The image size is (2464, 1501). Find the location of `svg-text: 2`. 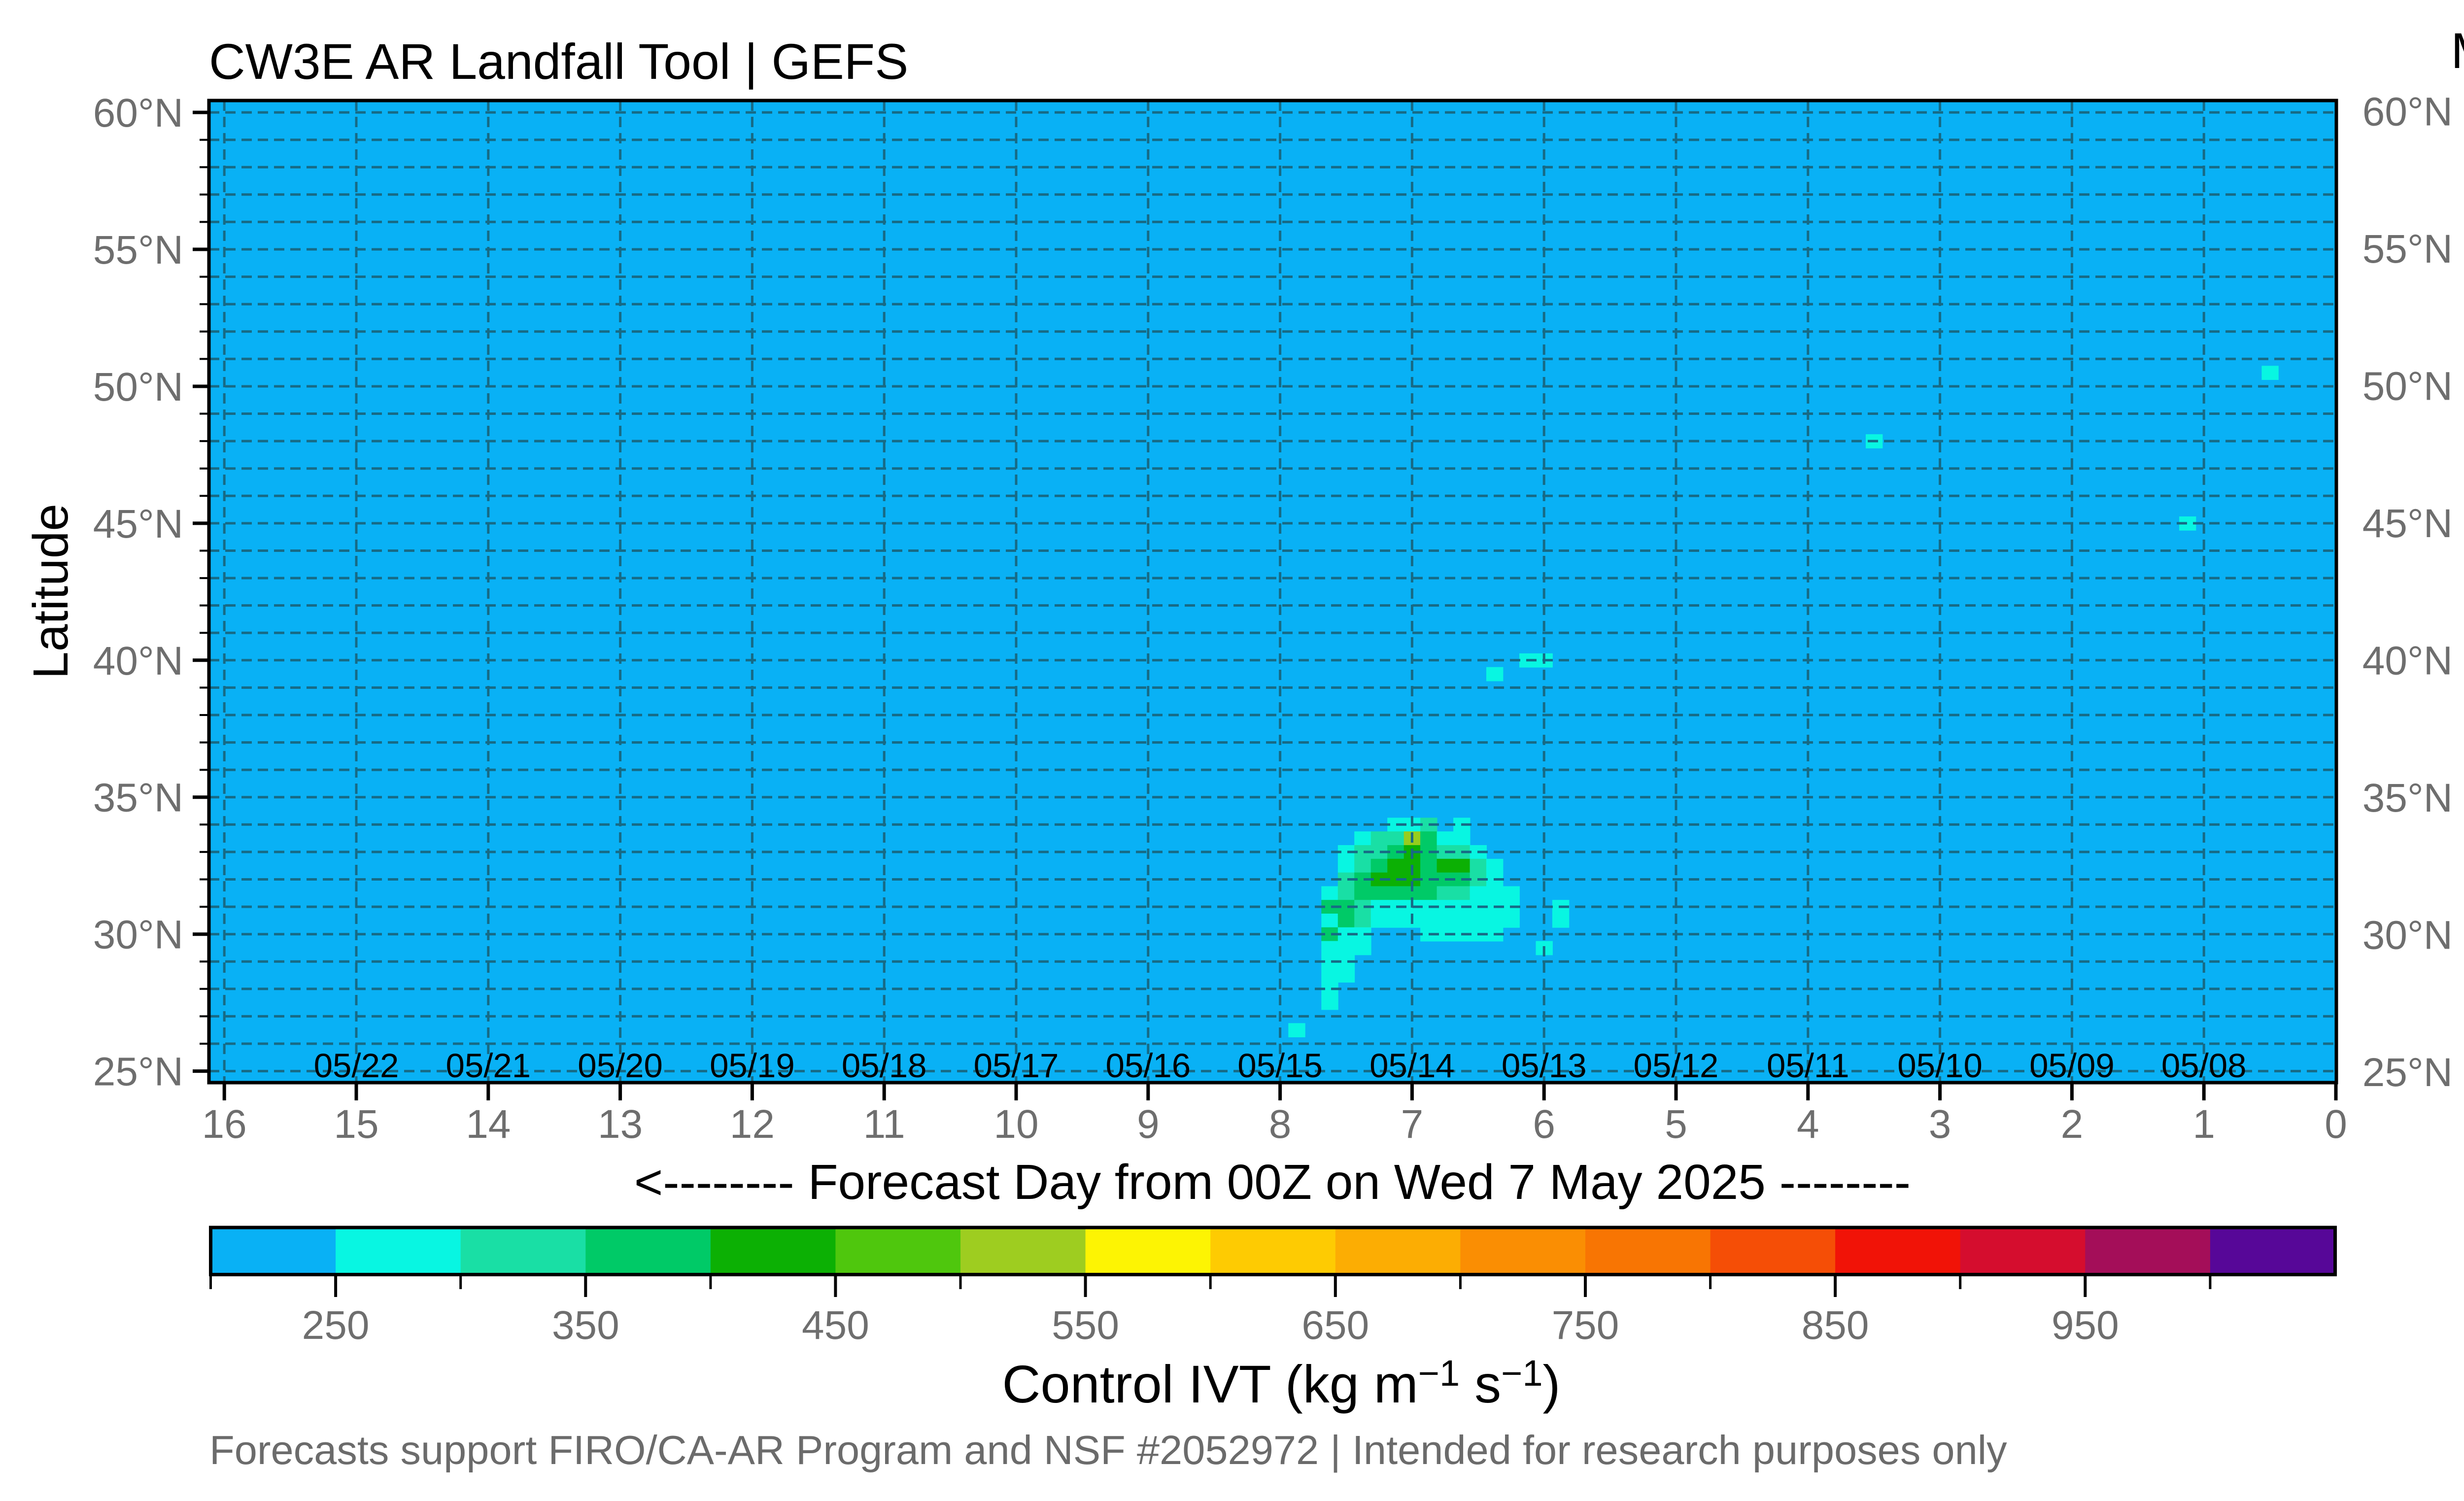

svg-text: 2 is located at coordinates (2072, 1124).